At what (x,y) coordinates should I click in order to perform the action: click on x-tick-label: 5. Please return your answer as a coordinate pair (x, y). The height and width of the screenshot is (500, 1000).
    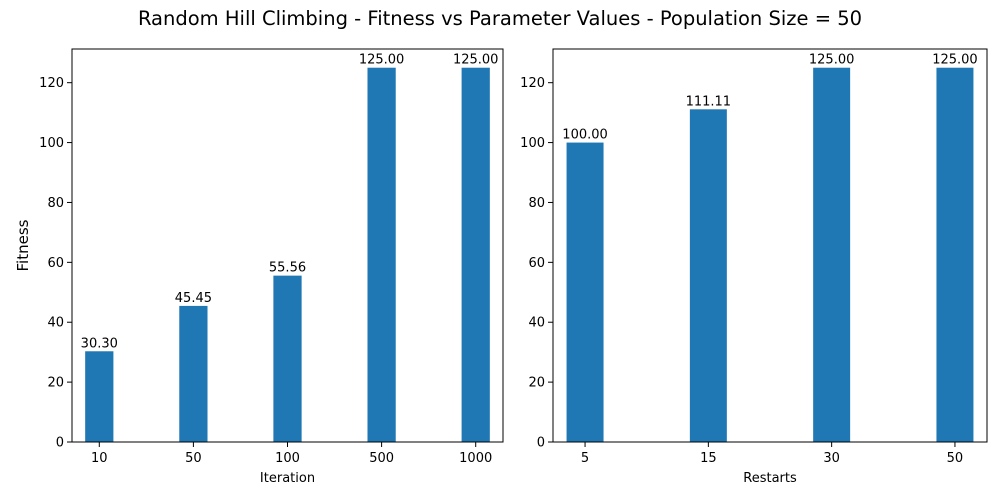
    Looking at the image, I should click on (585, 458).